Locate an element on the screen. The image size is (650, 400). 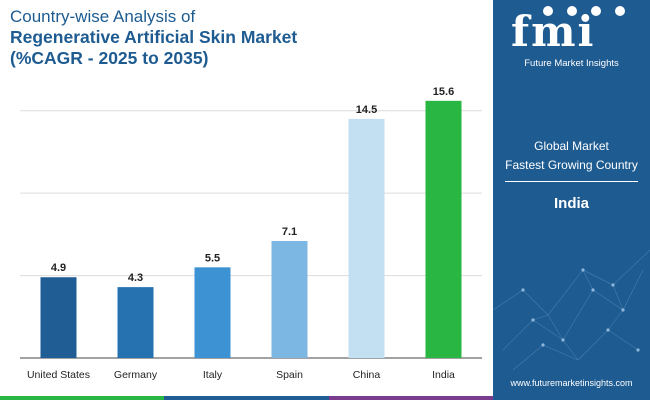
network-decoration is located at coordinates (571, 310).